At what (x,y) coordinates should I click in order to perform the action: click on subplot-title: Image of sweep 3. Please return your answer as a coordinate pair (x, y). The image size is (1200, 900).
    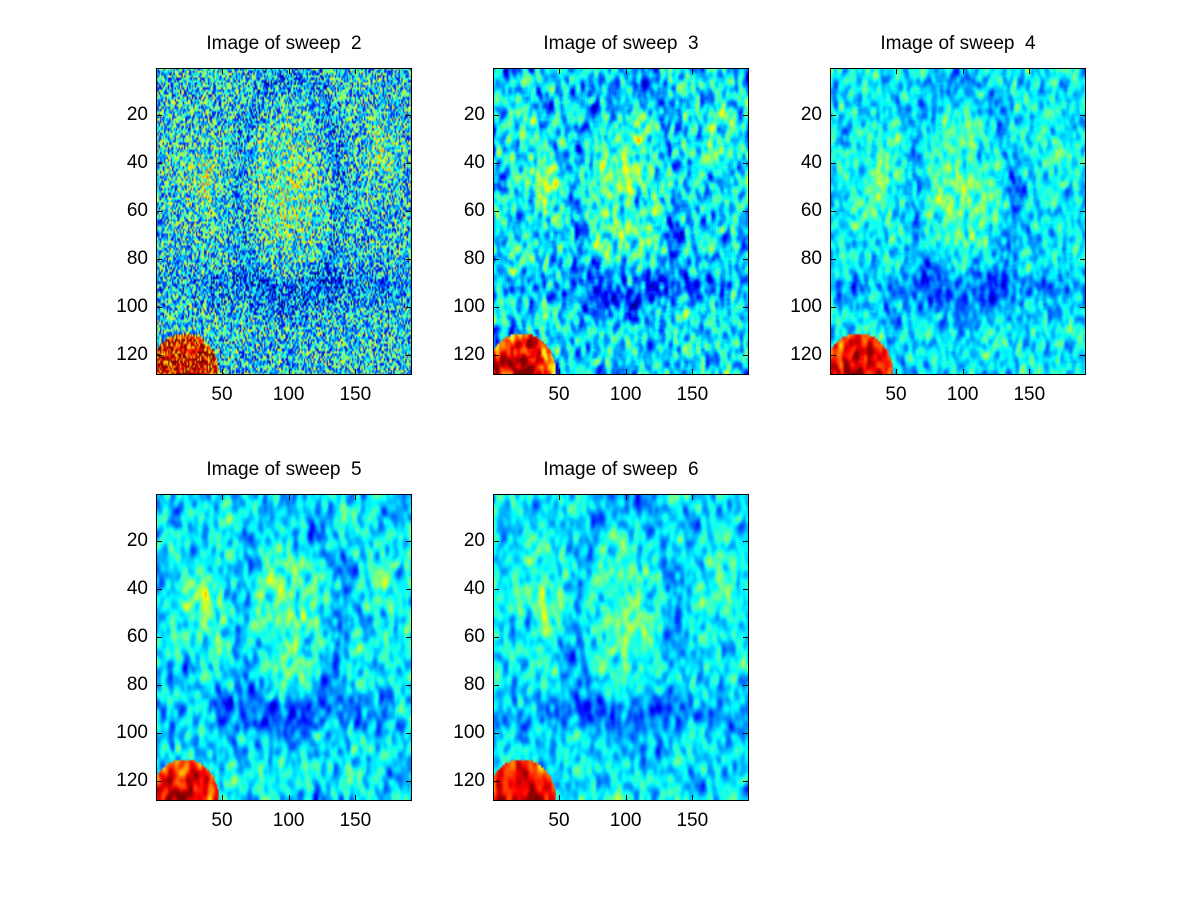
    Looking at the image, I should click on (621, 43).